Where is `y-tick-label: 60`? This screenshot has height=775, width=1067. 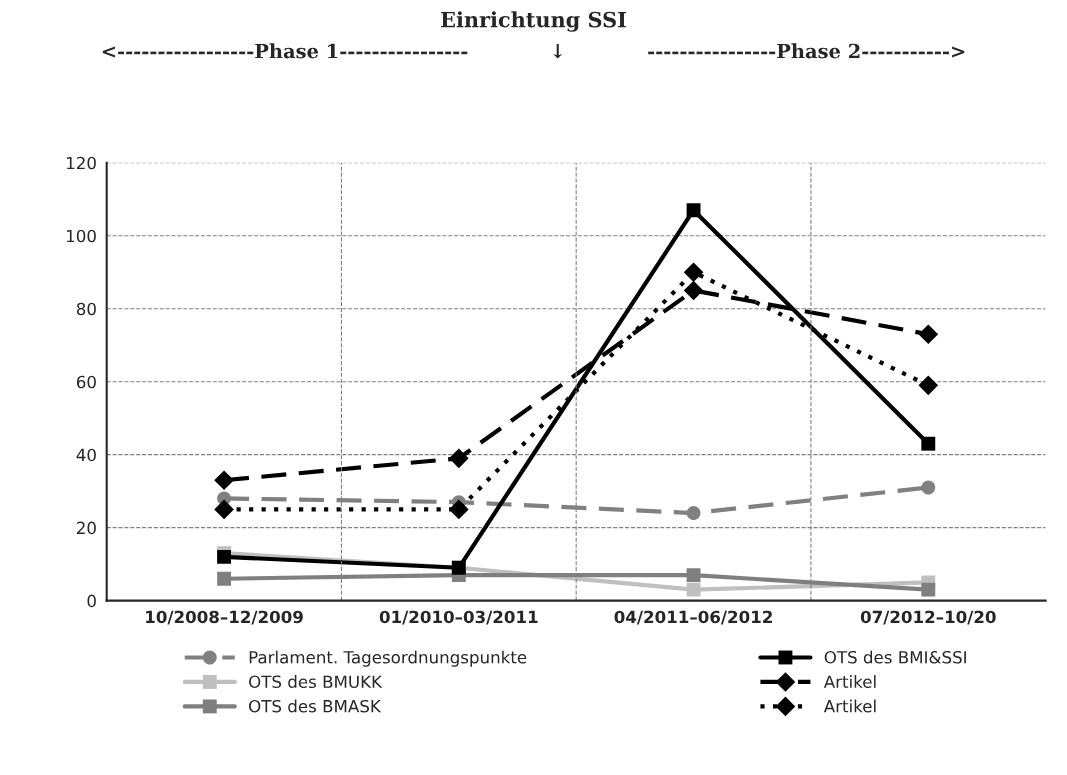 y-tick-label: 60 is located at coordinates (86, 382).